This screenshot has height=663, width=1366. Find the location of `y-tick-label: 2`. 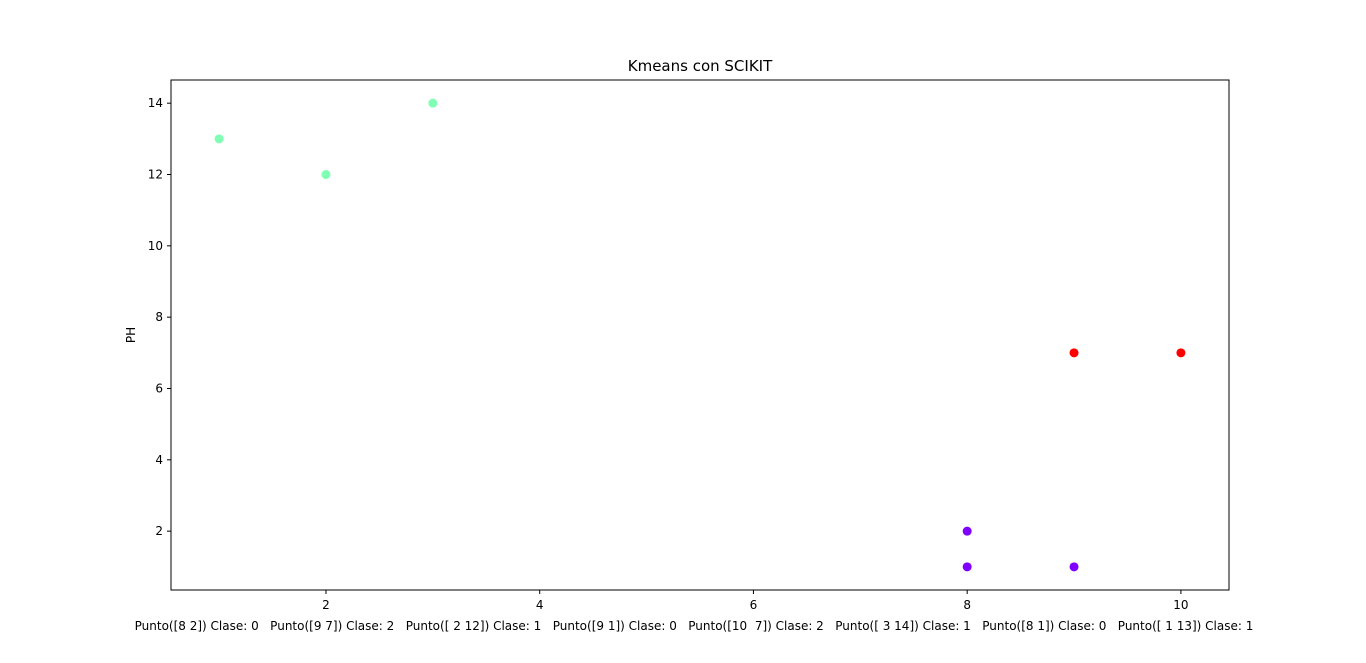

y-tick-label: 2 is located at coordinates (159, 531).